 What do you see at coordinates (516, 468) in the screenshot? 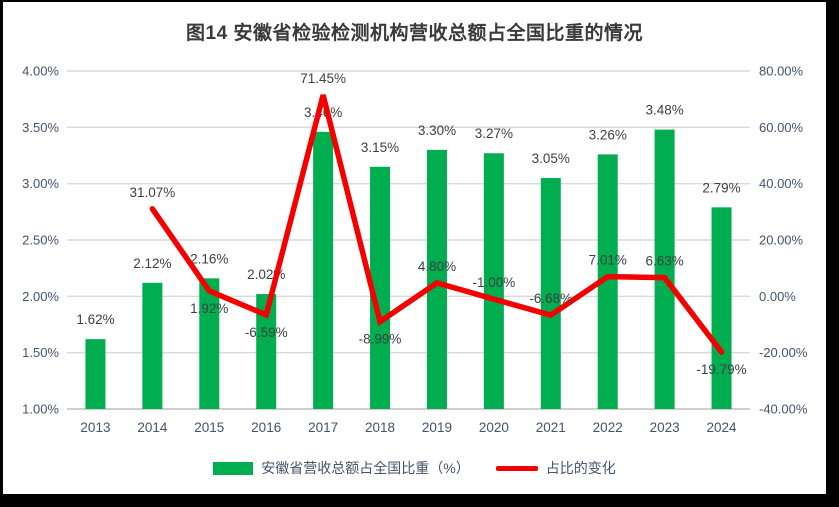
I see `line-series-swatch-icon` at bounding box center [516, 468].